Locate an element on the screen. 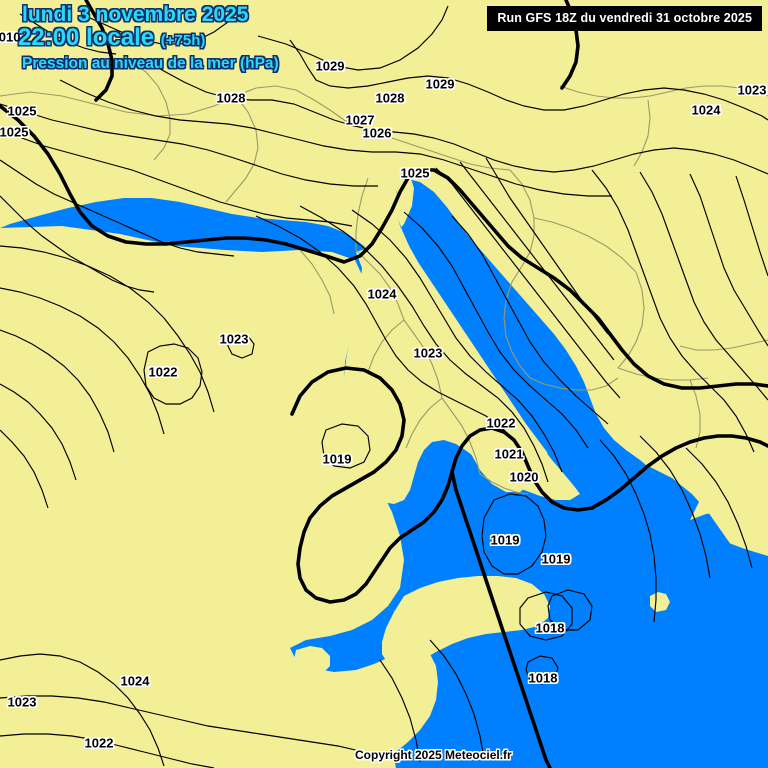  land-corsica is located at coordinates (231, 339).